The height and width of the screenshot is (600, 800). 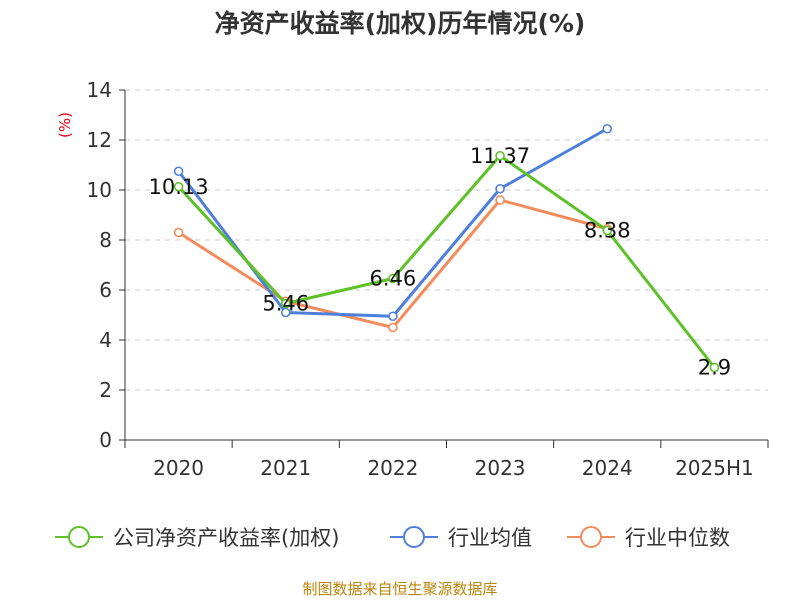 What do you see at coordinates (400, 589) in the screenshot?
I see `data-source-note: 制图数据来自恒生聚源数据库` at bounding box center [400, 589].